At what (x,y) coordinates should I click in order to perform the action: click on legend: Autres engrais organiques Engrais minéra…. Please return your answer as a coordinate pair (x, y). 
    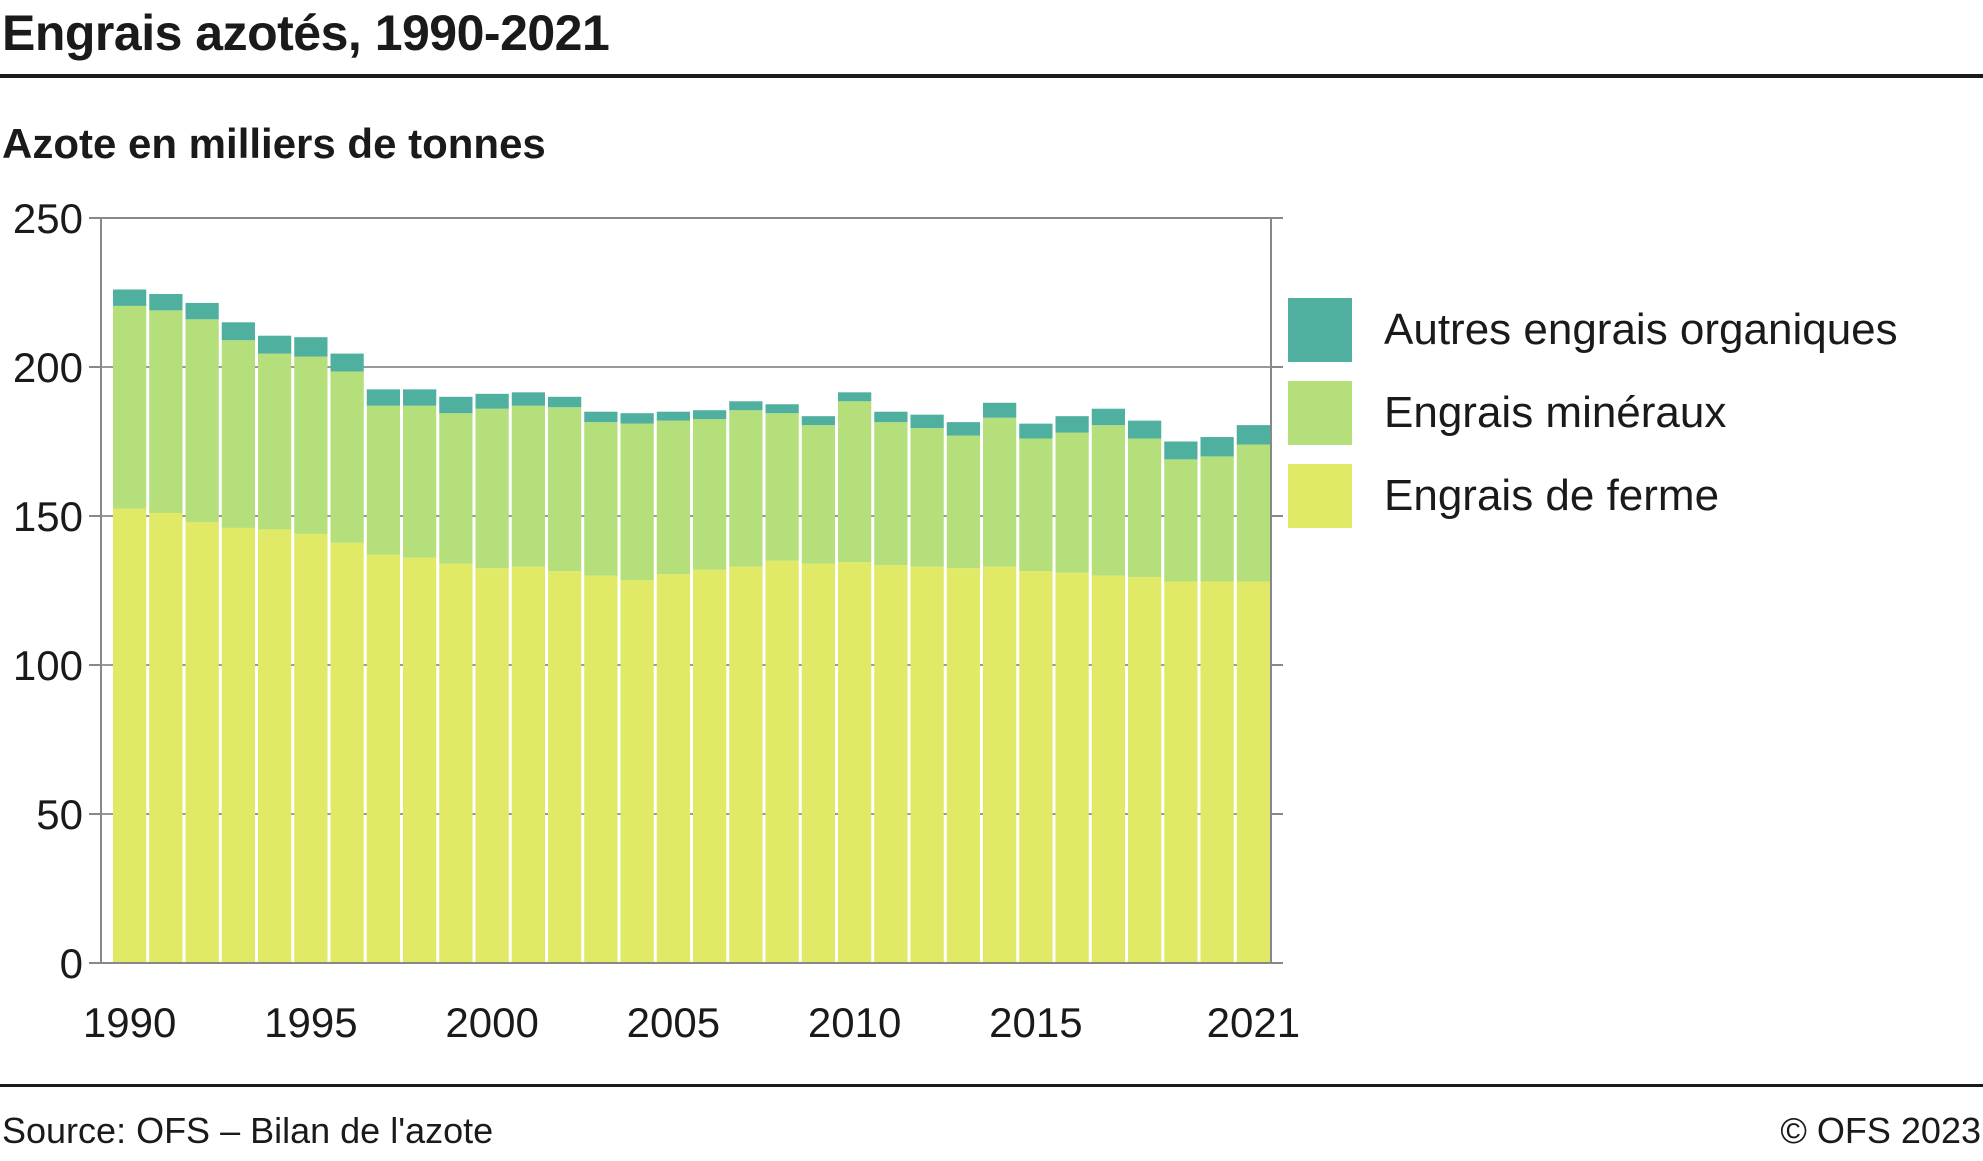
    Looking at the image, I should click on (1593, 422).